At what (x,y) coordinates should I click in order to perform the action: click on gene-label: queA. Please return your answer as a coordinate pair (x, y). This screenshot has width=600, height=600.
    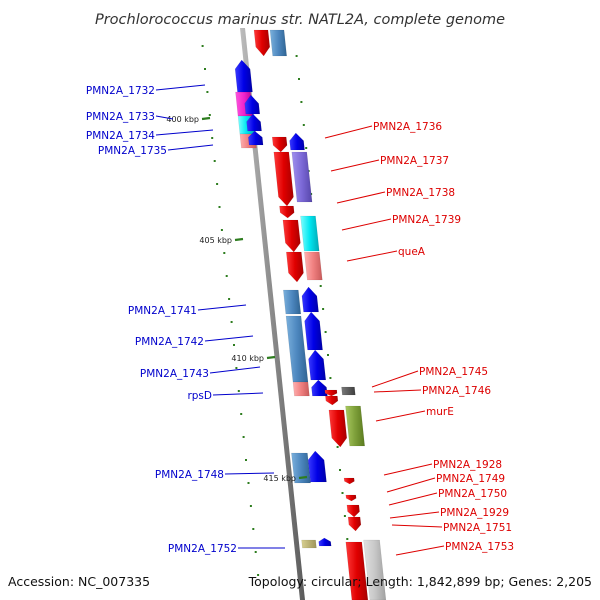
    Looking at the image, I should click on (412, 252).